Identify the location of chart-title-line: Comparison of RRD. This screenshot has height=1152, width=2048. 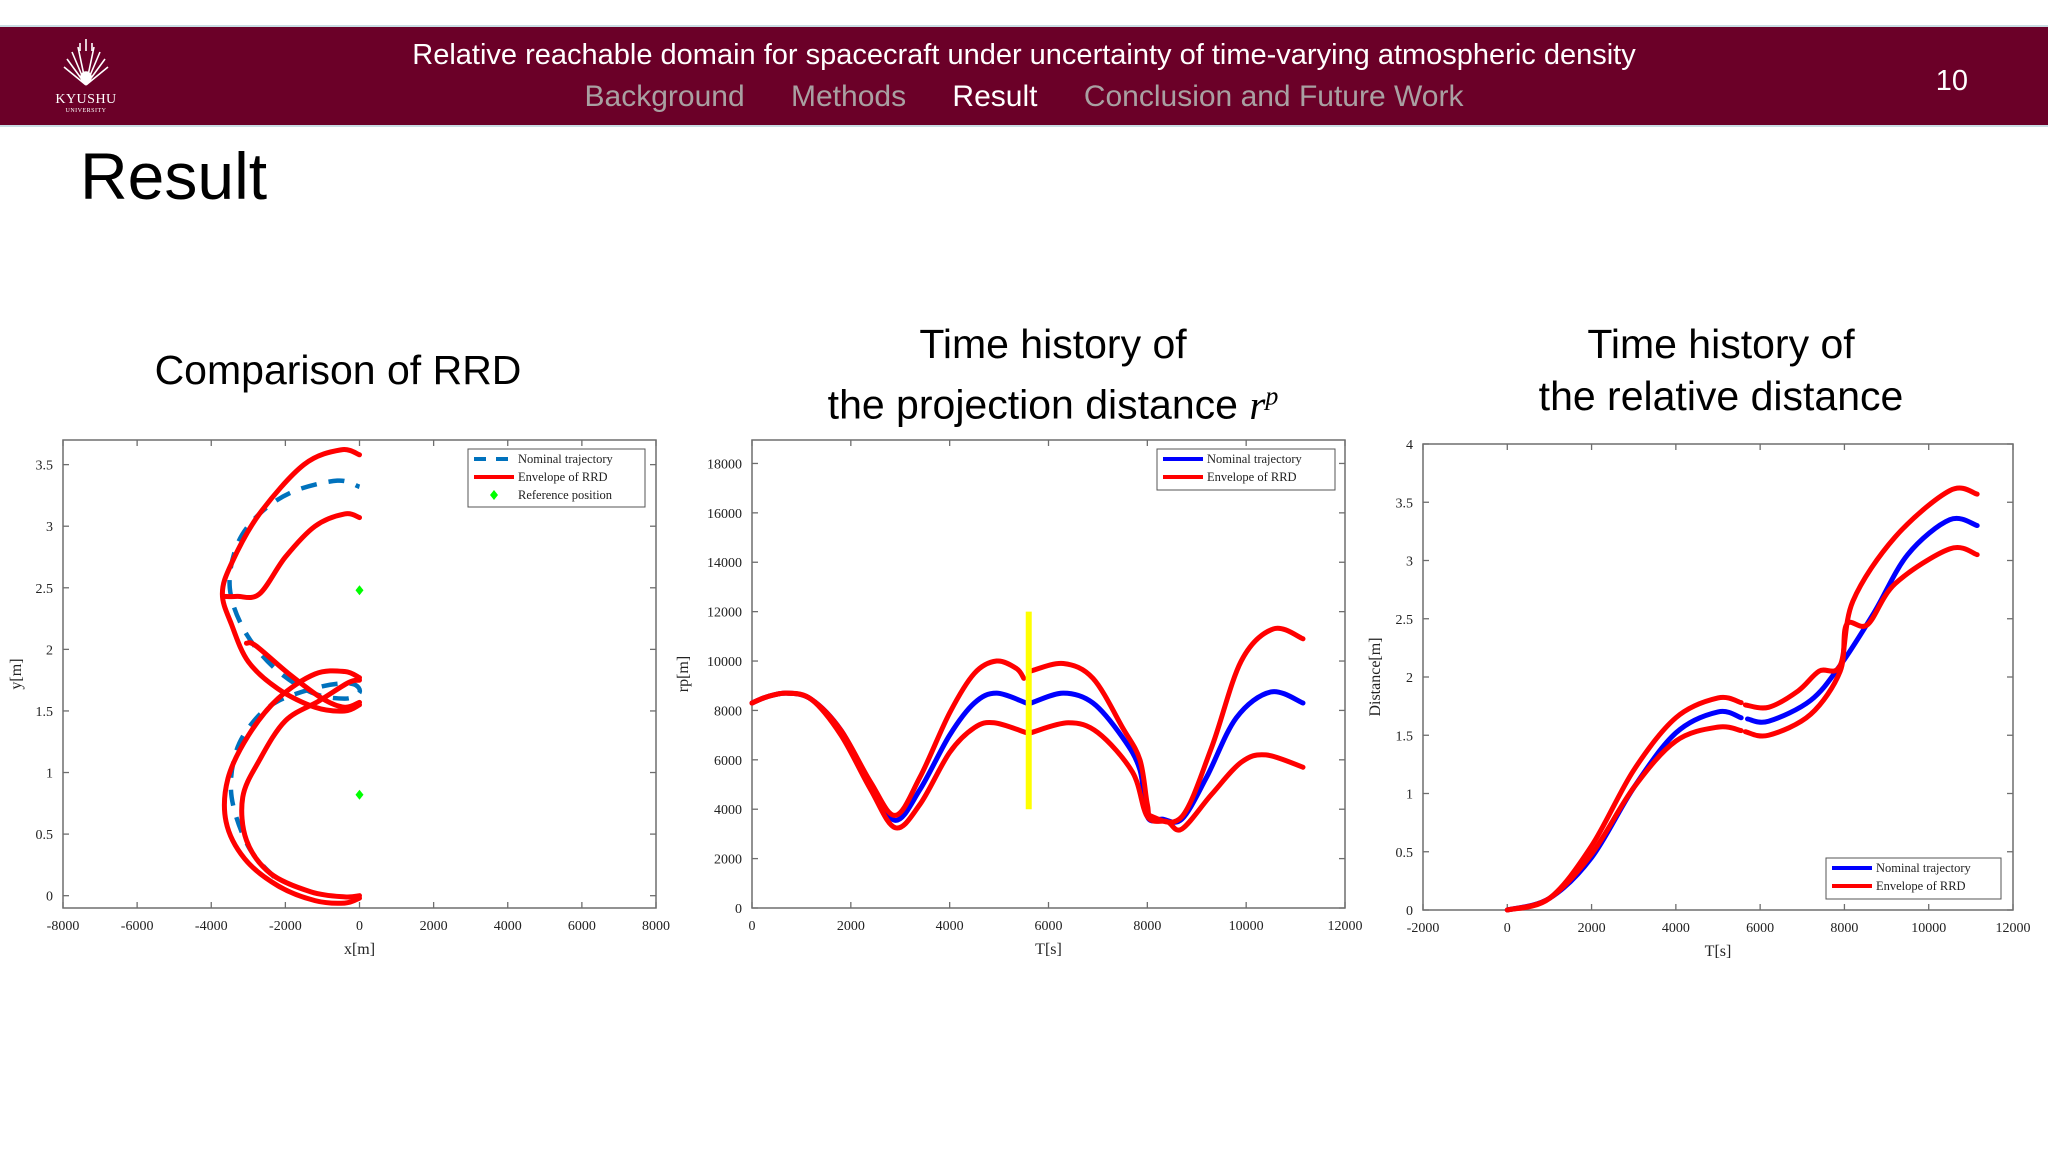
(338, 370).